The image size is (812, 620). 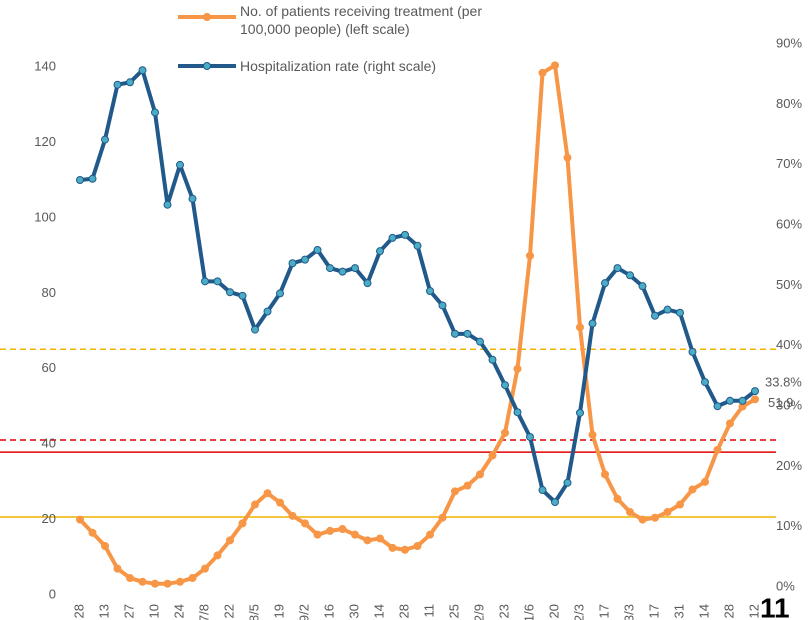 What do you see at coordinates (789, 465) in the screenshot?
I see `y2-tick-label: 20%` at bounding box center [789, 465].